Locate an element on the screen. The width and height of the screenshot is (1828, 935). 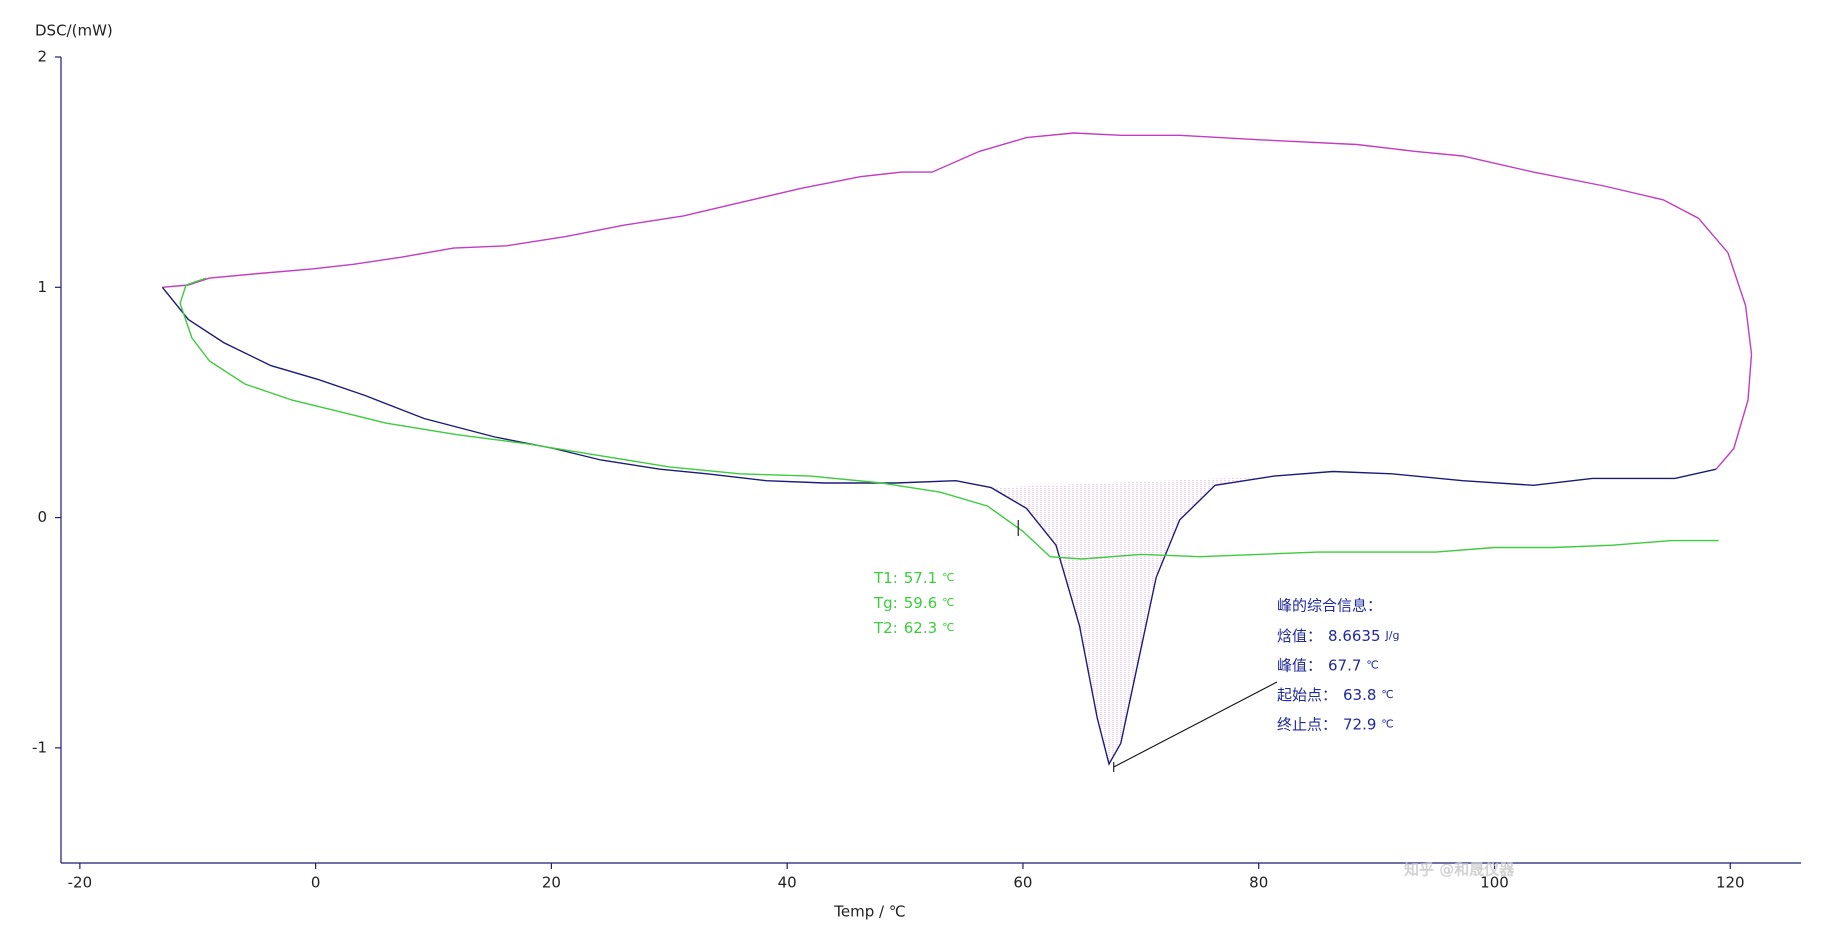
y-tick-label: -1 is located at coordinates (39, 747).